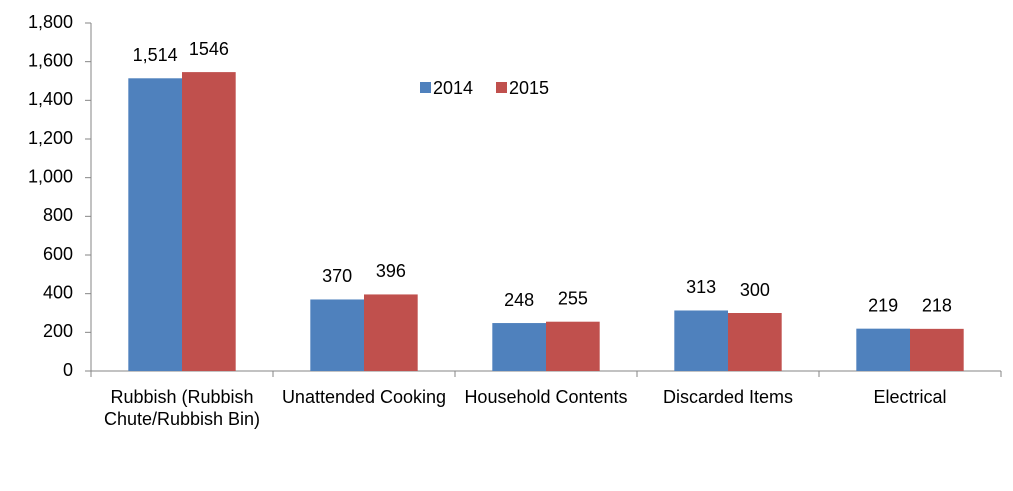  I want to click on x-tick-label: Unattended Cooking, so click(364, 397).